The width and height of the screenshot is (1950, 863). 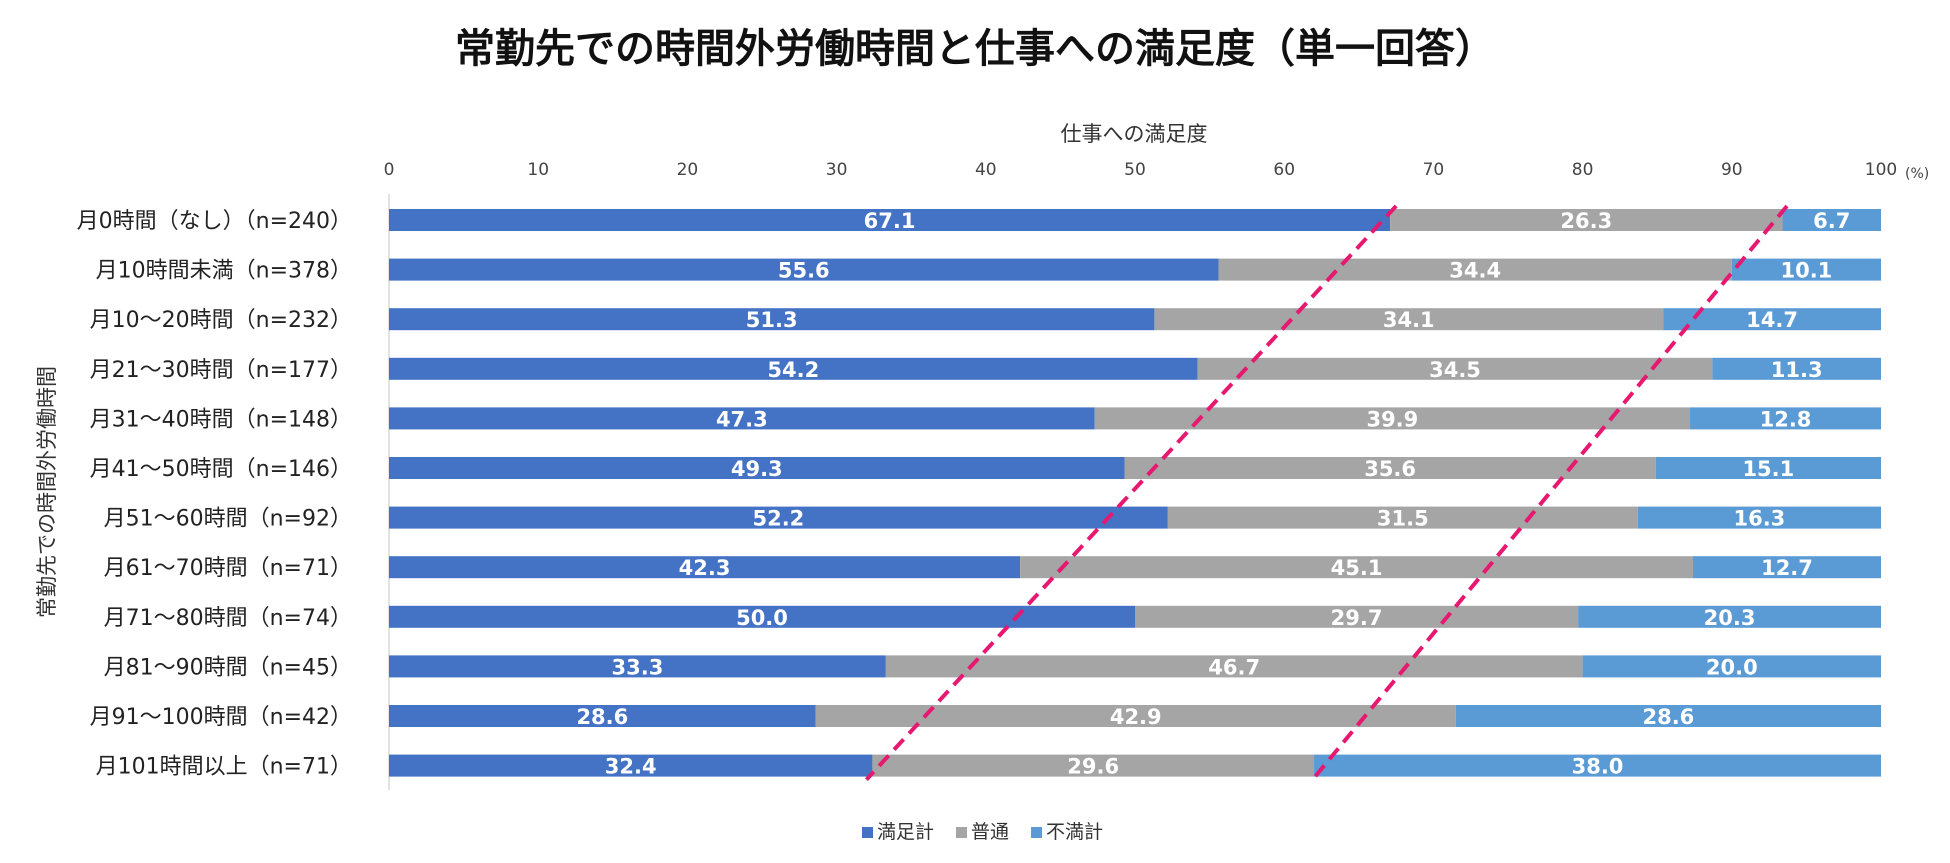 I want to click on data-label: 32.4, so click(x=631, y=767).